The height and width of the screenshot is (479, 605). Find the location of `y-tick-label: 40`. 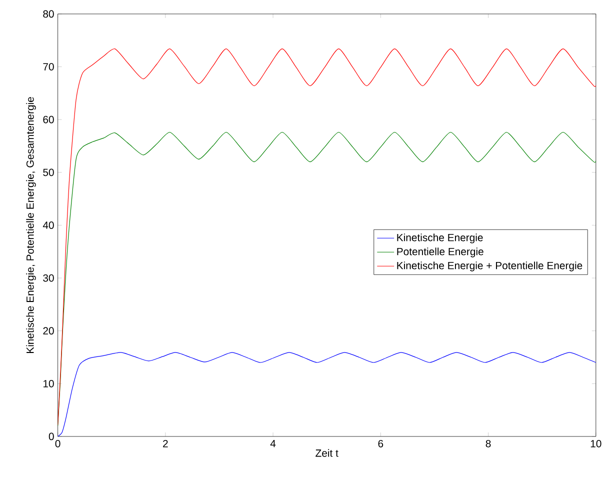

y-tick-label: 40 is located at coordinates (48, 225).